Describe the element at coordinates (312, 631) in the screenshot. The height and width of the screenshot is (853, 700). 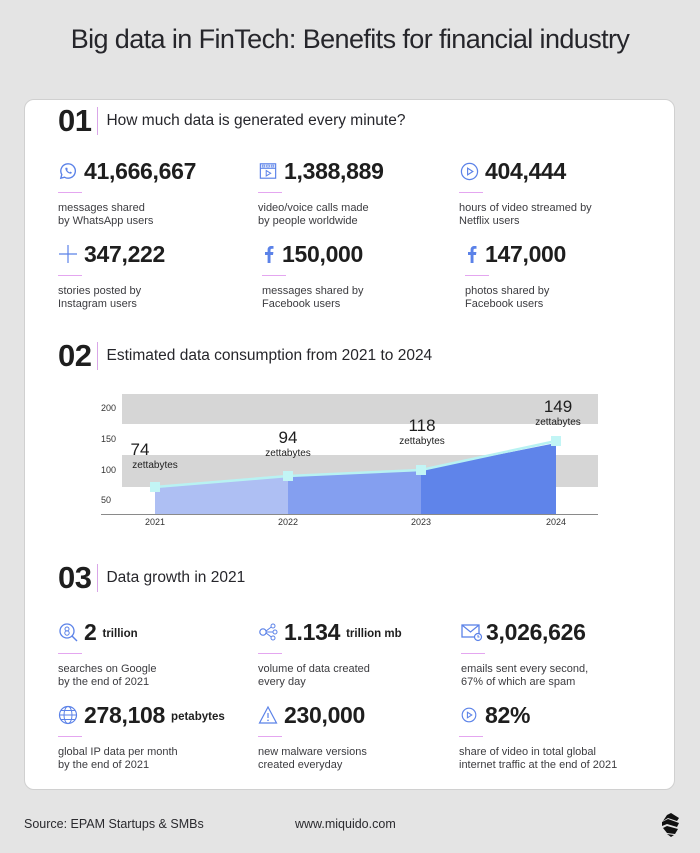
I see `stat-value: 1.134` at that location.